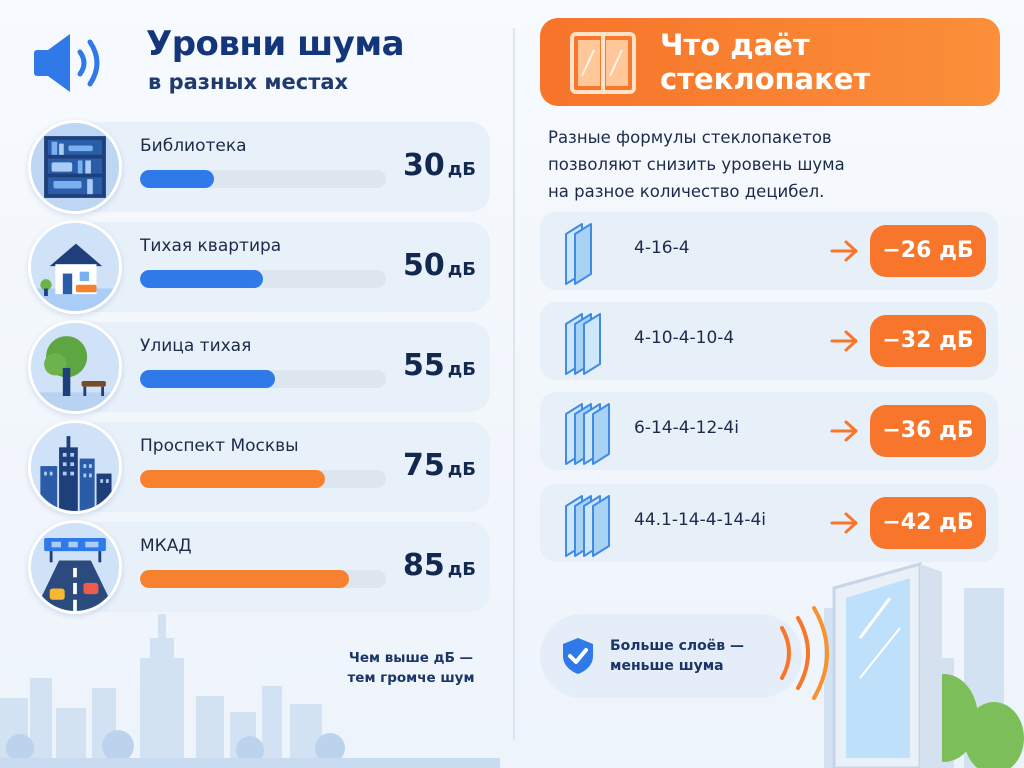 The image size is (1024, 768). What do you see at coordinates (439, 265) in the screenshot?
I see `noise-value: 50 дБ` at bounding box center [439, 265].